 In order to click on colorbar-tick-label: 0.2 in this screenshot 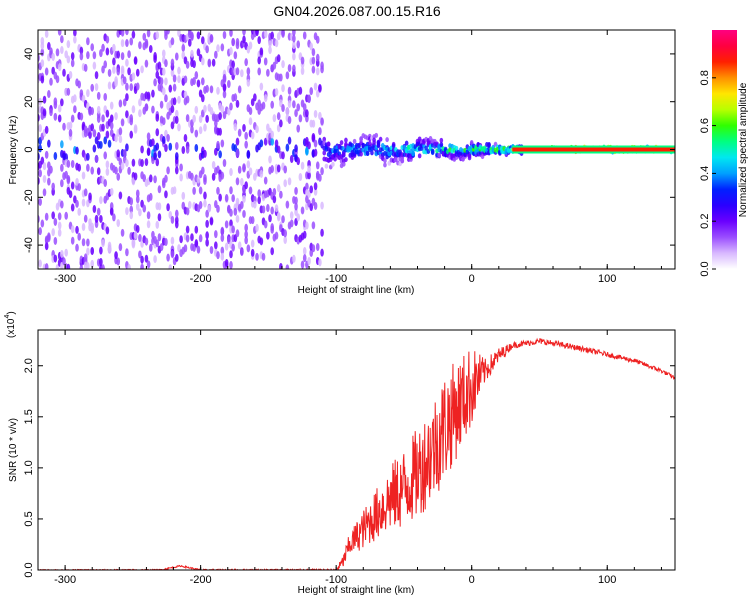, I will do `click(705, 221)`.